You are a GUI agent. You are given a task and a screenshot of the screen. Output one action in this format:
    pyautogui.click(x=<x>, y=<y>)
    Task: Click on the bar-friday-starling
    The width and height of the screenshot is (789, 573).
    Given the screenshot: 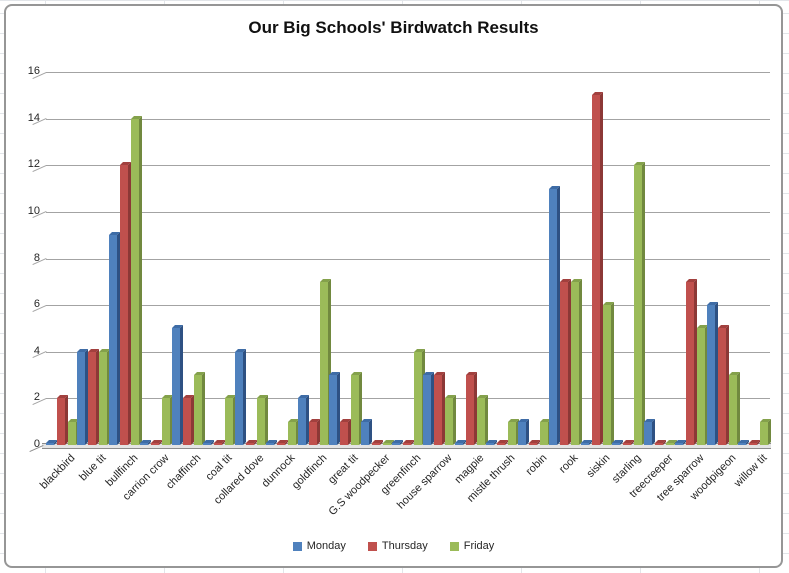 What is the action you would take?
    pyautogui.click(x=640, y=303)
    